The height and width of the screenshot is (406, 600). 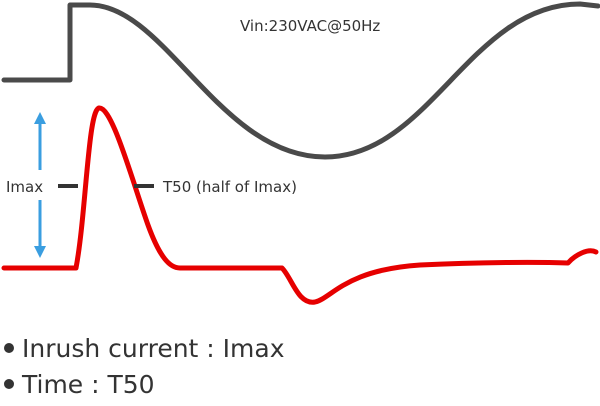 I want to click on t50-label: T50 (half of Imax), so click(x=229, y=187).